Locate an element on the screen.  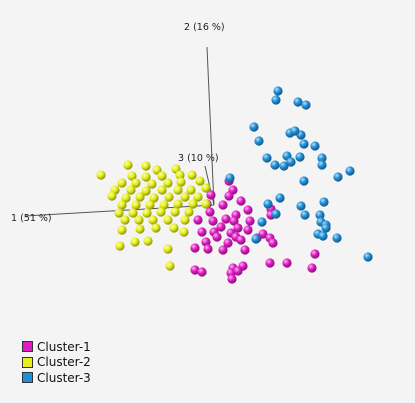
legend-label-cluster-2: Cluster-2 is located at coordinates (64, 362).